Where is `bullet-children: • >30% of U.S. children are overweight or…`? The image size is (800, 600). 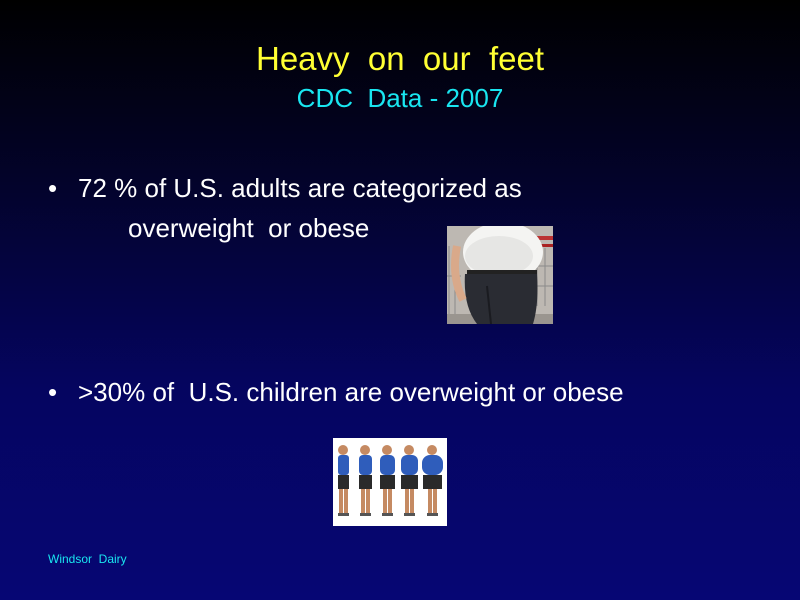 bullet-children: • >30% of U.S. children are overweight or… is located at coordinates (336, 392).